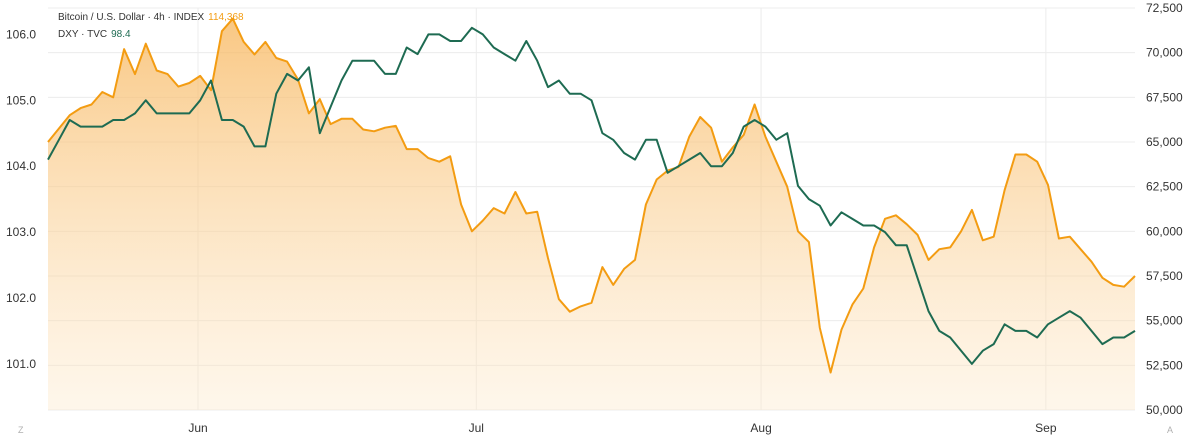 The height and width of the screenshot is (444, 1200). What do you see at coordinates (1164, 187) in the screenshot?
I see `right-axis-tick-label: 62,500` at bounding box center [1164, 187].